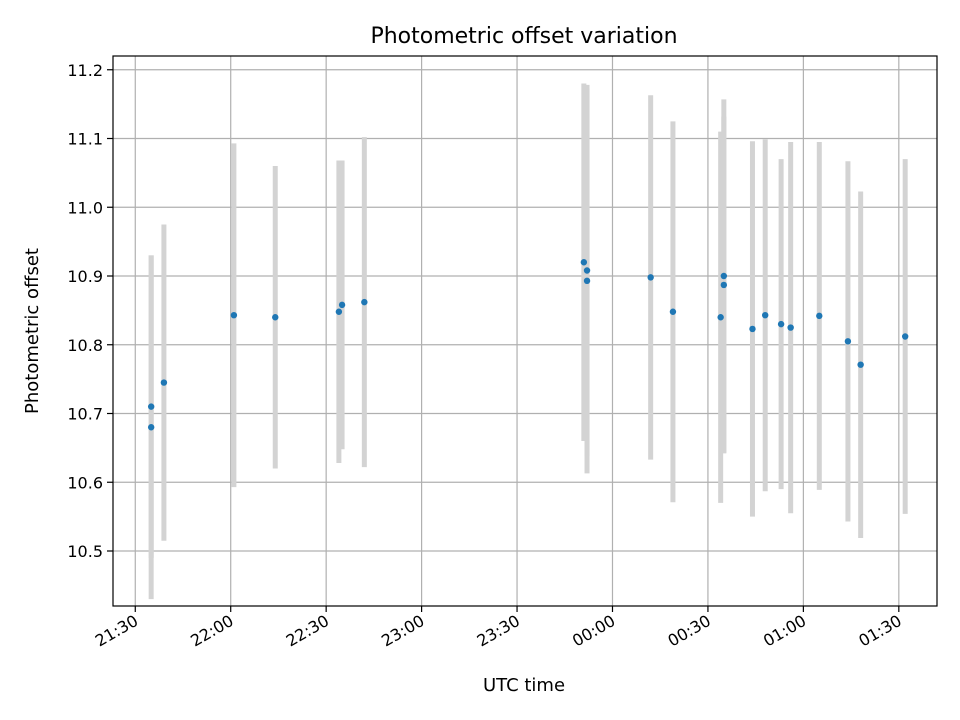 This screenshot has width=960, height=720. What do you see at coordinates (85, 70) in the screenshot?
I see `y-tick-label: 11.2` at bounding box center [85, 70].